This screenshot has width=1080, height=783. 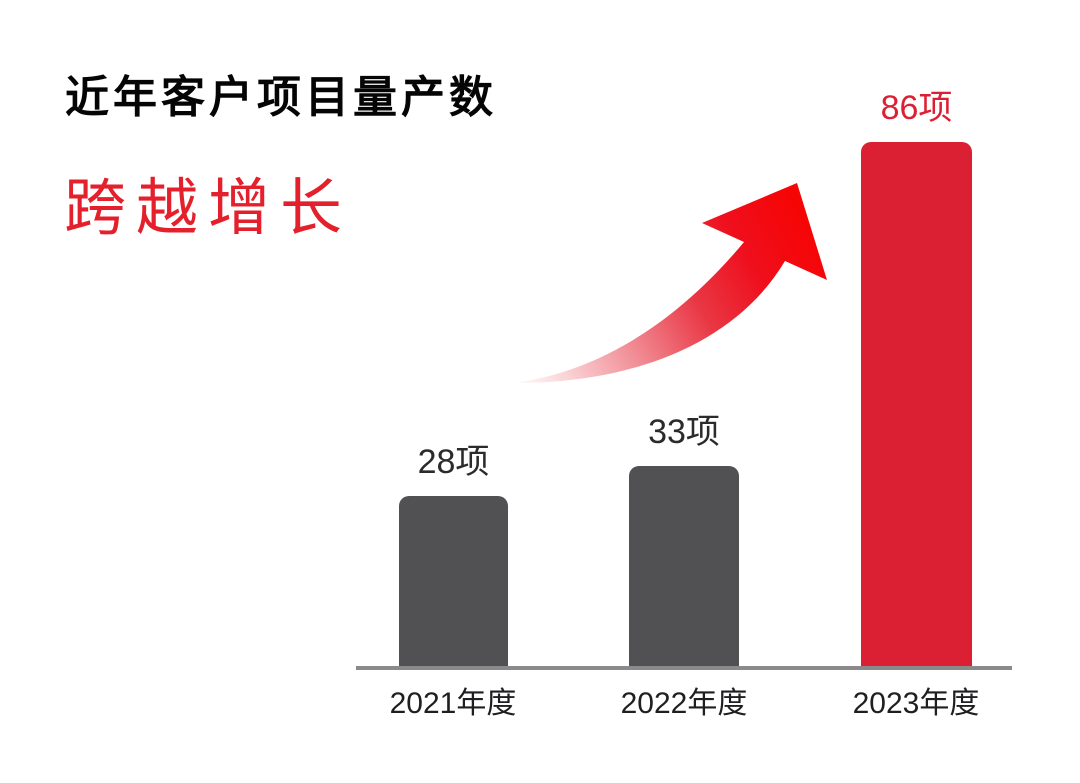 I want to click on bar-group-2021: 28项, so click(x=453, y=550).